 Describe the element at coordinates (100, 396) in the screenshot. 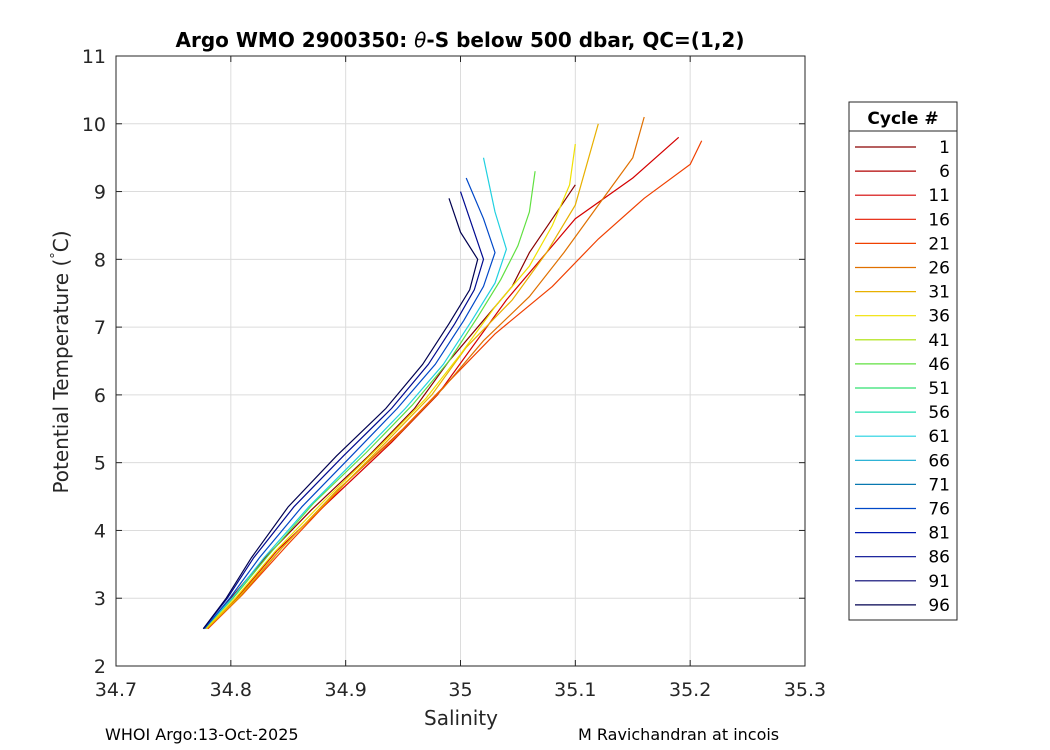

I see `y-tick-label: 6` at that location.